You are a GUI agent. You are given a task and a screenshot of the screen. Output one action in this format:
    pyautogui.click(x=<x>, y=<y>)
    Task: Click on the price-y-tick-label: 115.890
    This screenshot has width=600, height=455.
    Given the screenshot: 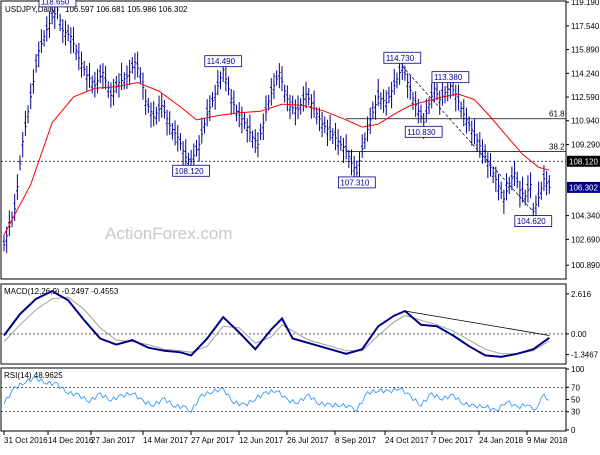 What is the action you would take?
    pyautogui.click(x=585, y=50)
    